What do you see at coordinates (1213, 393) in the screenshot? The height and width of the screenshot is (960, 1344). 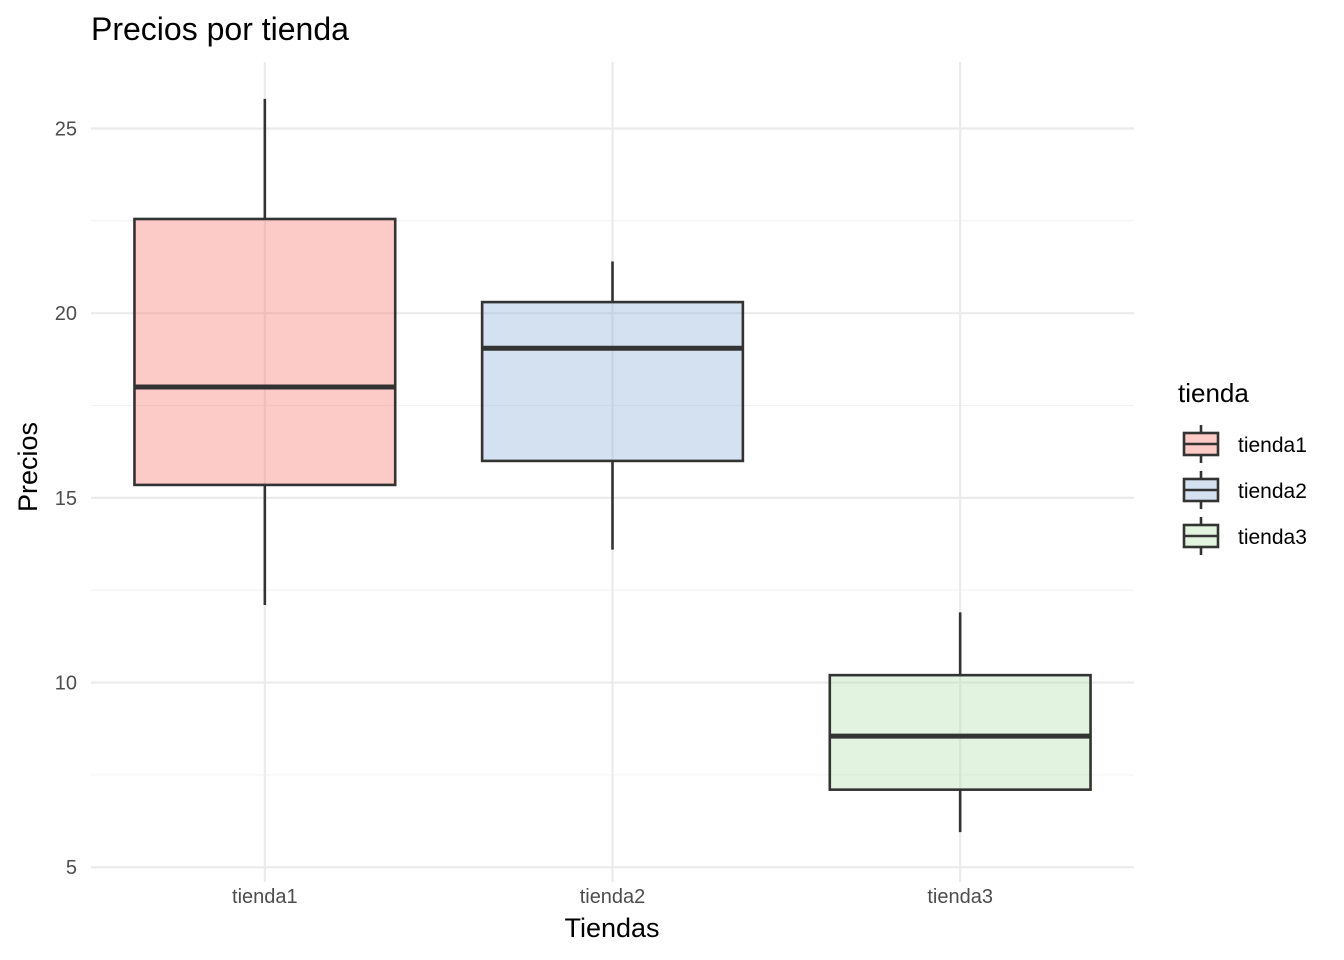 I see `legend-title: tienda` at bounding box center [1213, 393].